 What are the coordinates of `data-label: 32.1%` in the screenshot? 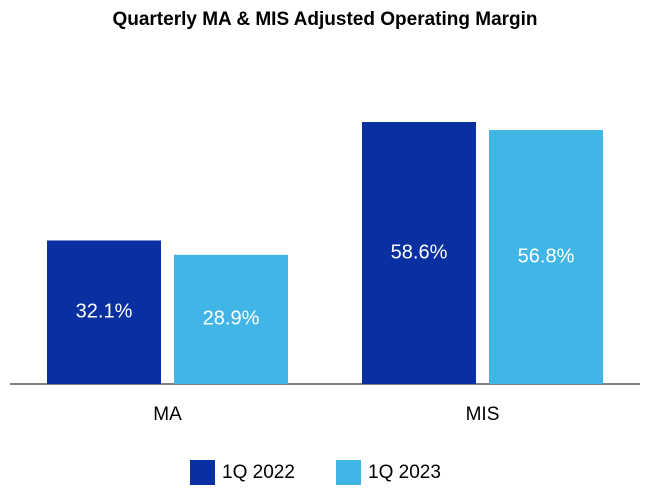 It's located at (104, 312).